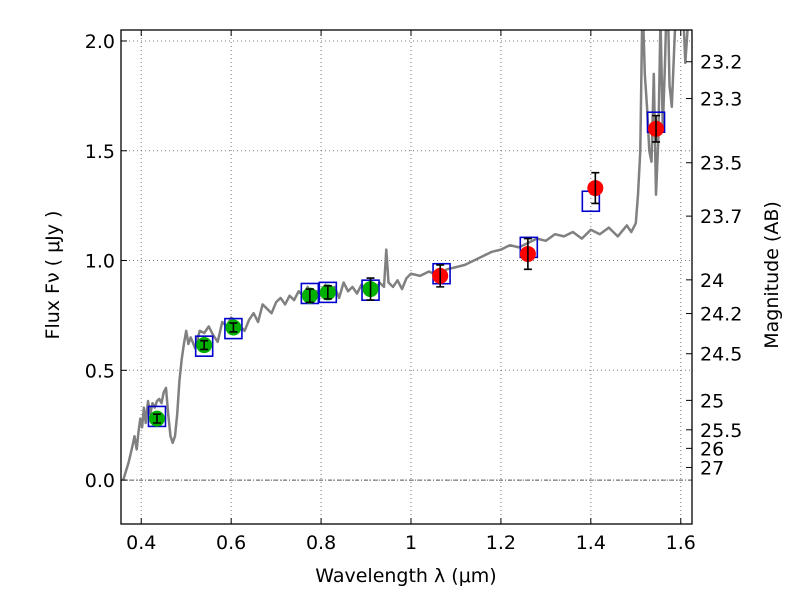 This screenshot has width=800, height=600. What do you see at coordinates (100, 371) in the screenshot?
I see `y-tick-label: 0.5` at bounding box center [100, 371].